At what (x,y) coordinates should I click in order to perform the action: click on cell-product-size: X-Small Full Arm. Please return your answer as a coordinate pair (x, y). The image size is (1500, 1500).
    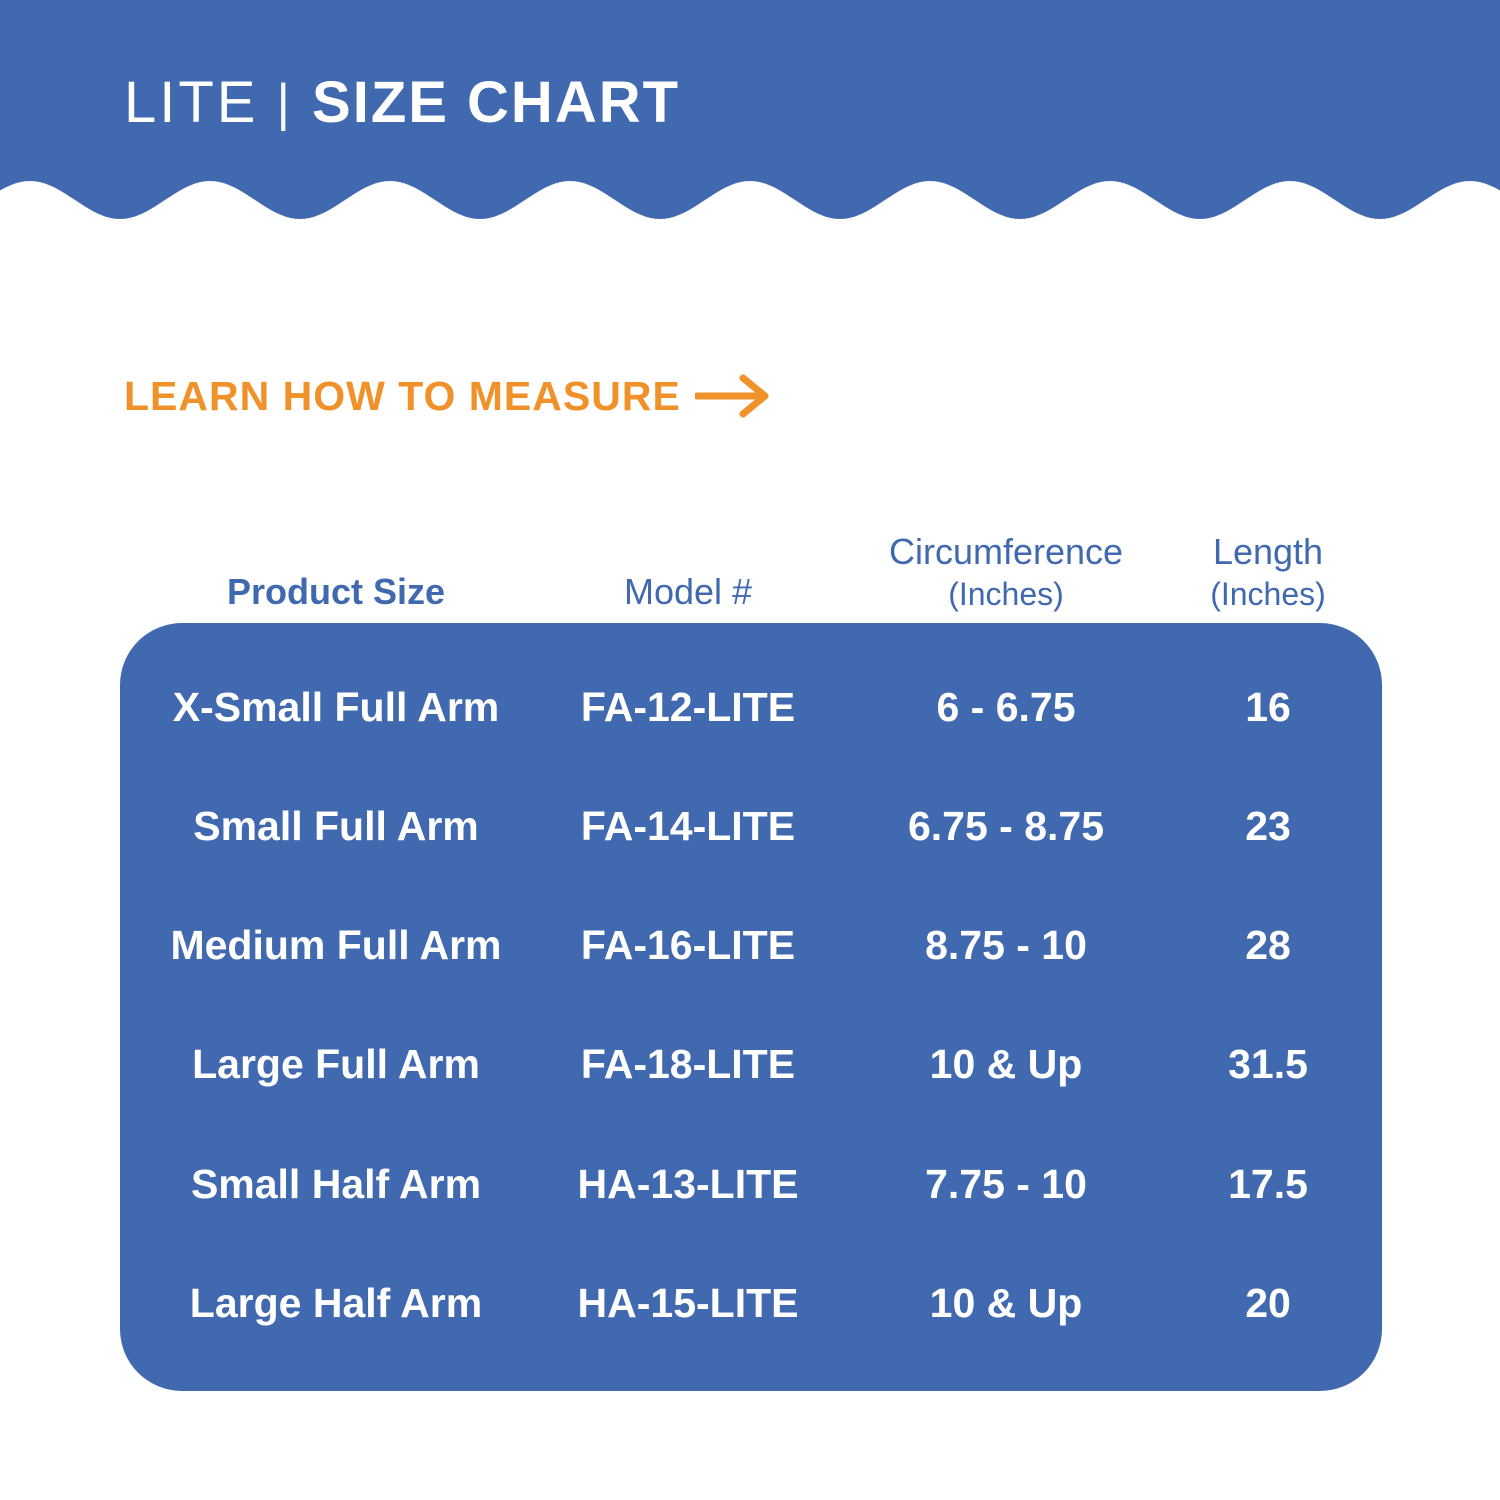
    Looking at the image, I should click on (336, 707).